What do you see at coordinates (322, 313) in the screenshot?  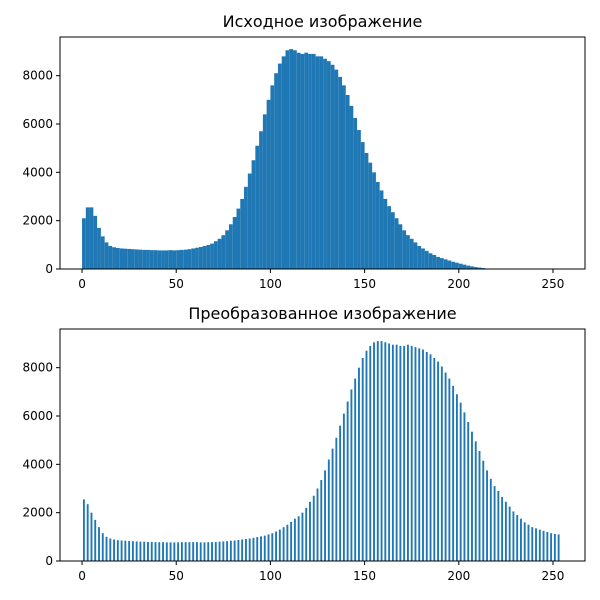 I see `chart-title: Преобразованное изображение` at bounding box center [322, 313].